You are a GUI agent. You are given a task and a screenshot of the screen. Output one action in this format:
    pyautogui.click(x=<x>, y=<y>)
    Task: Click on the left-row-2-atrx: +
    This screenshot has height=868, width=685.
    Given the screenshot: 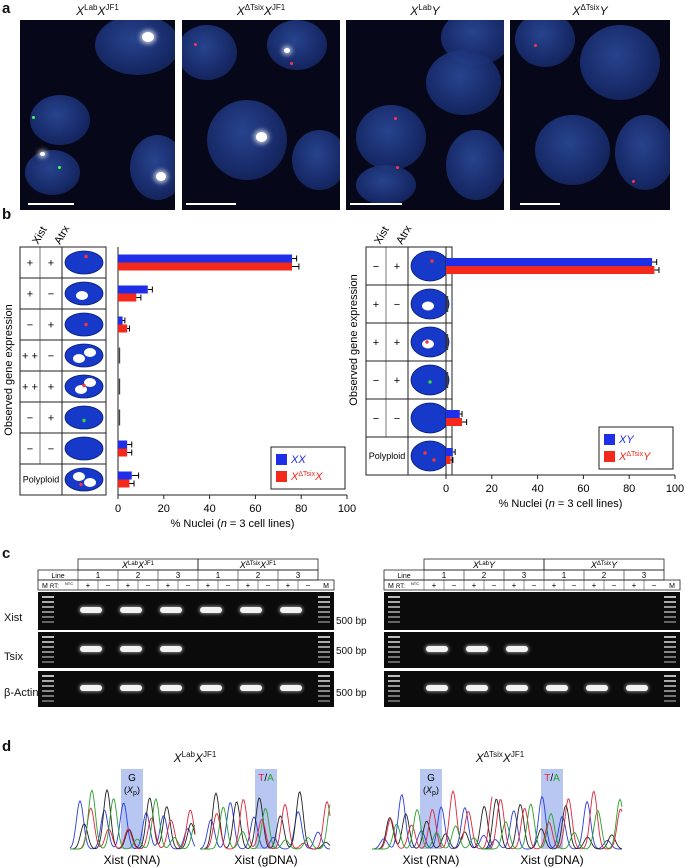 What is the action you would take?
    pyautogui.click(x=51, y=326)
    